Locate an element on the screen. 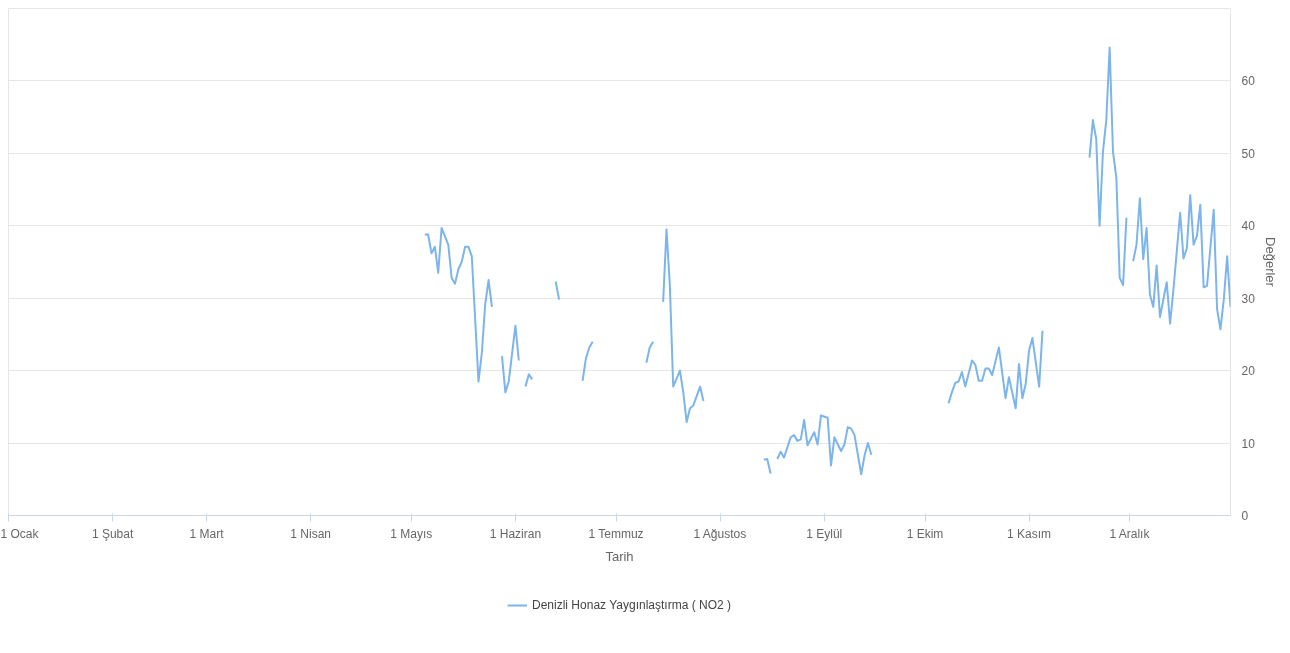 The image size is (1290, 653). x-tick-label: 1 Ekim is located at coordinates (925, 533).